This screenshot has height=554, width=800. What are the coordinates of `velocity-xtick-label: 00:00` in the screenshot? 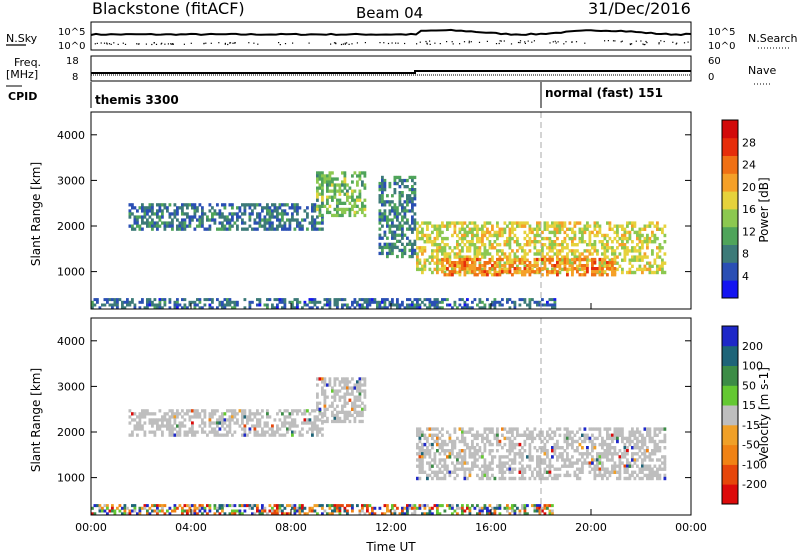 It's located at (91, 527).